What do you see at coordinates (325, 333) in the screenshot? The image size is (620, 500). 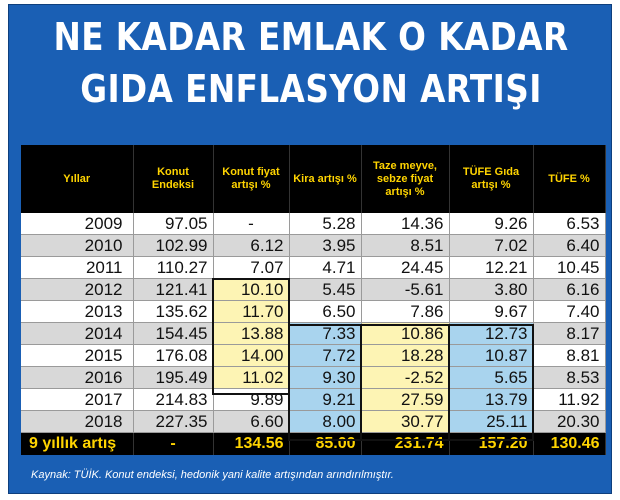 I see `table-cell: 7.33` at bounding box center [325, 333].